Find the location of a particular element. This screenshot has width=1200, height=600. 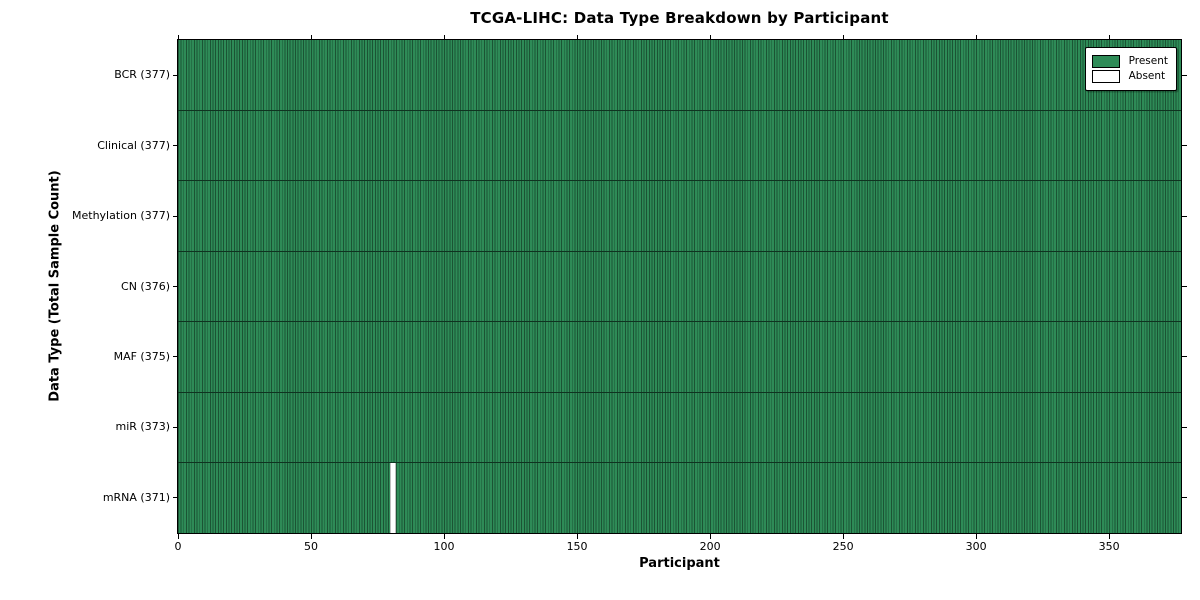

legend-label-absent: Absent is located at coordinates (1147, 76).